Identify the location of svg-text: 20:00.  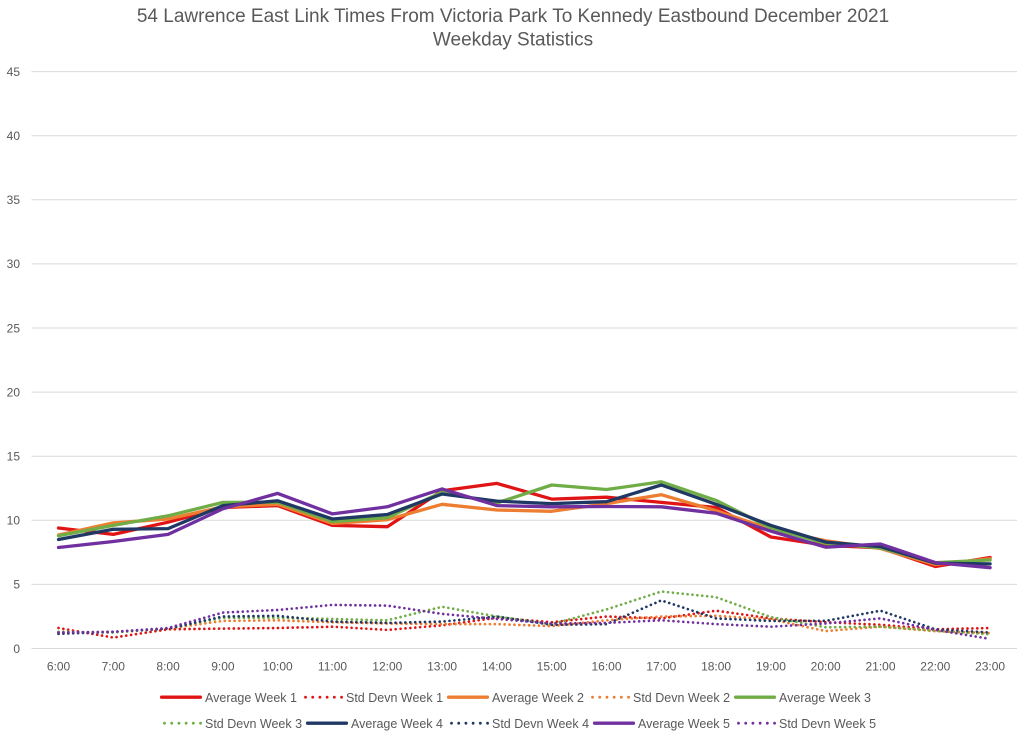
(826, 666).